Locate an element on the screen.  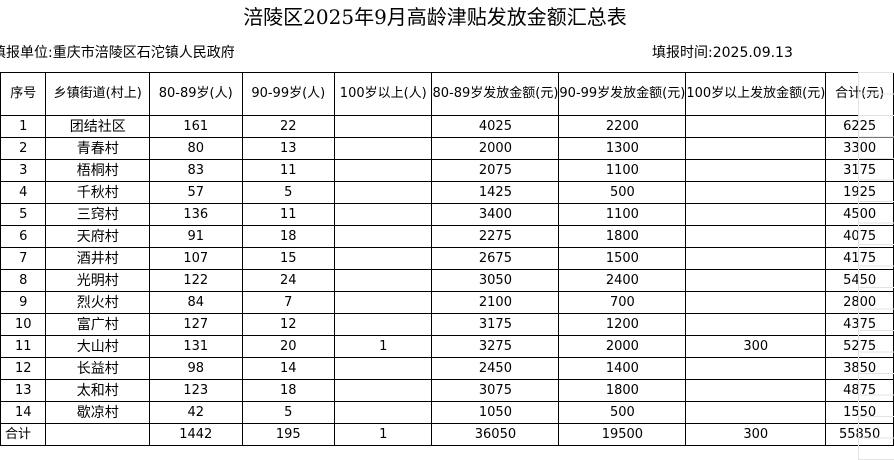
row-name: 光明村 is located at coordinates (97, 280).